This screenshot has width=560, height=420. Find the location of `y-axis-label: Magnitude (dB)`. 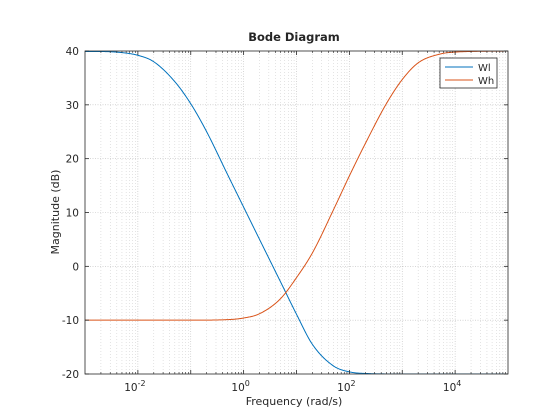

y-axis-label: Magnitude (dB) is located at coordinates (55, 212).